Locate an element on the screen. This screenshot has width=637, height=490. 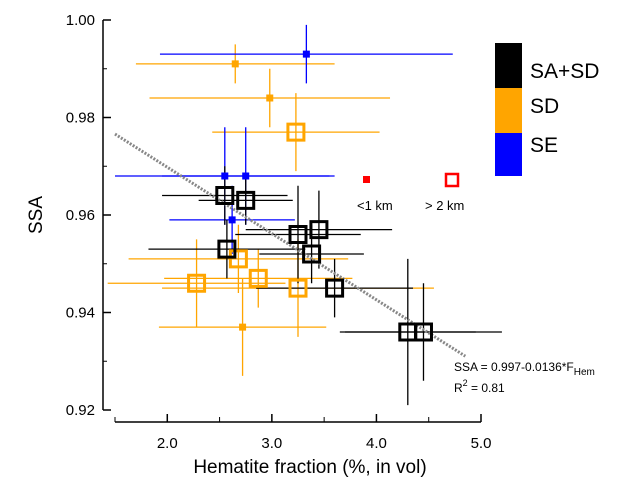
altitude-low-label: <1 km is located at coordinates (375, 205).